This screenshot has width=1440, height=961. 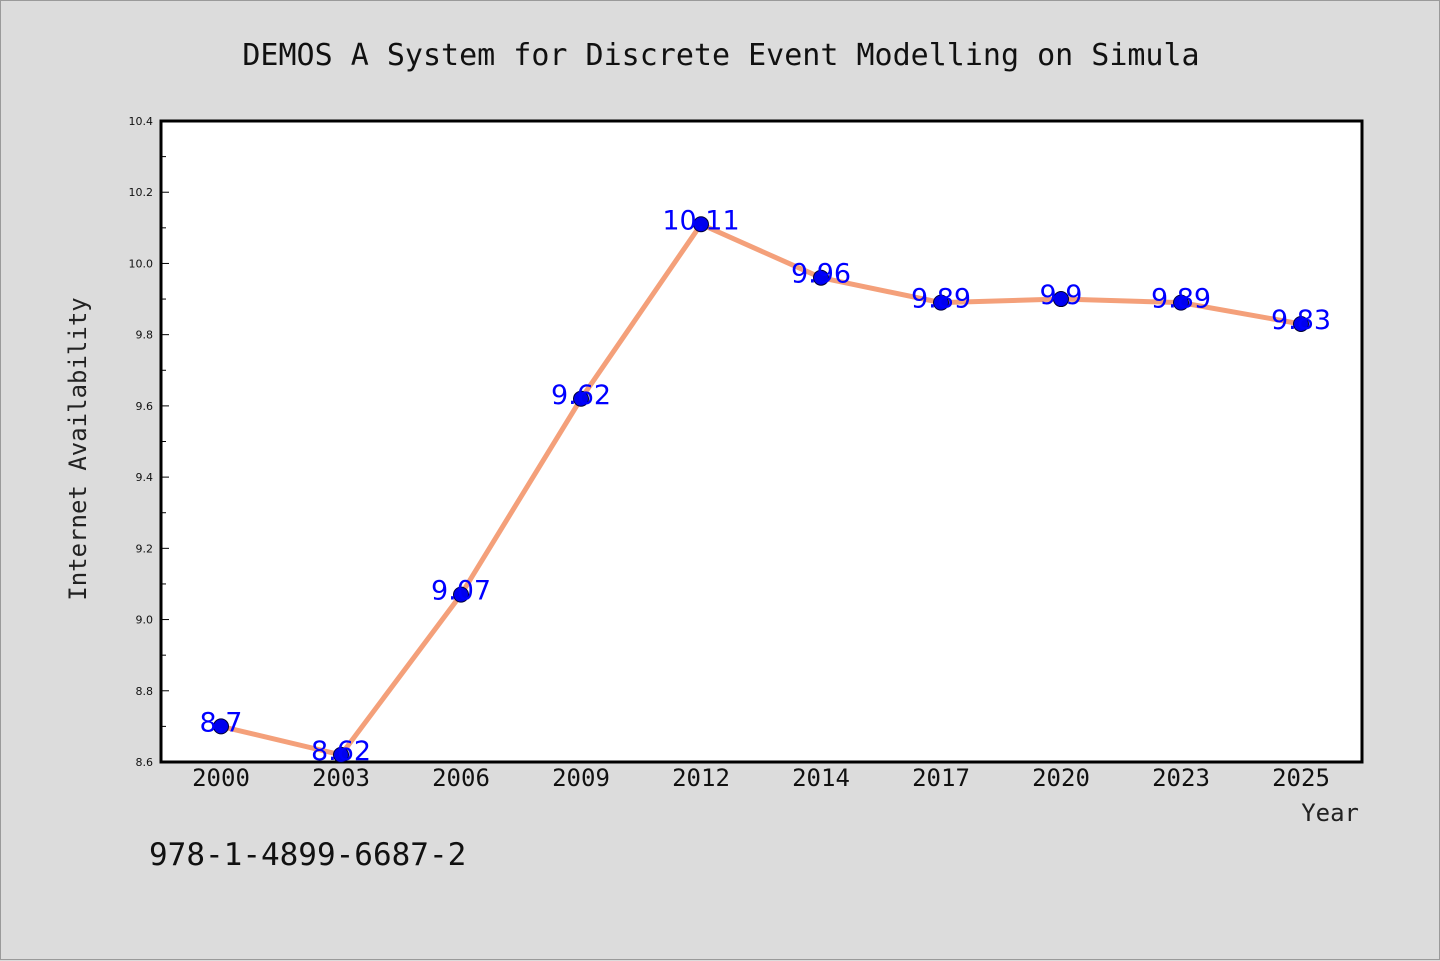 I want to click on x-tick-label: 2000, so click(x=221, y=778).